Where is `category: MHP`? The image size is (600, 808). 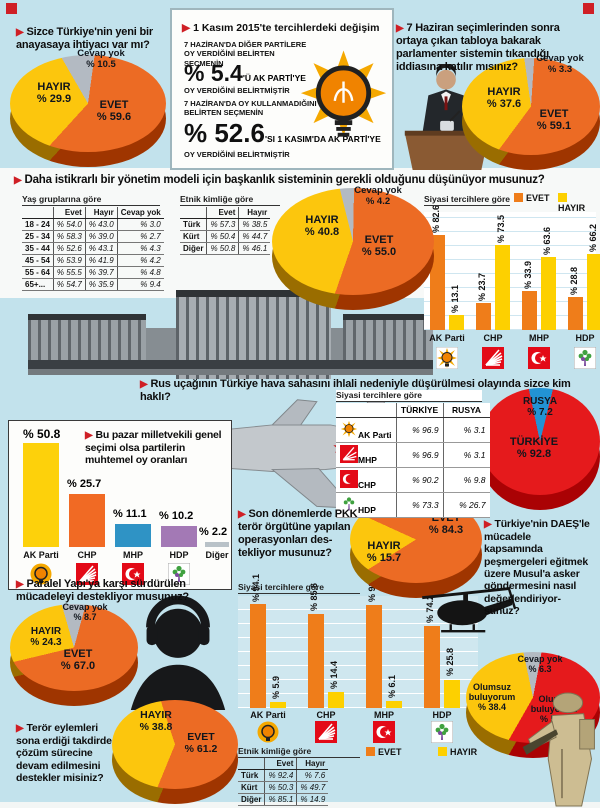
category: MHP is located at coordinates (133, 555).